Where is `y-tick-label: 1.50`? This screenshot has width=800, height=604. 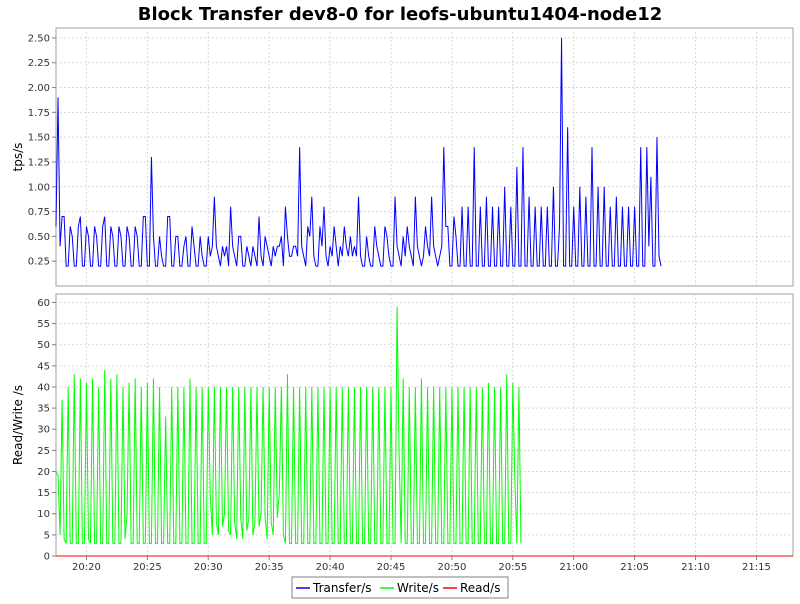
y-tick-label: 1.50 is located at coordinates (39, 138).